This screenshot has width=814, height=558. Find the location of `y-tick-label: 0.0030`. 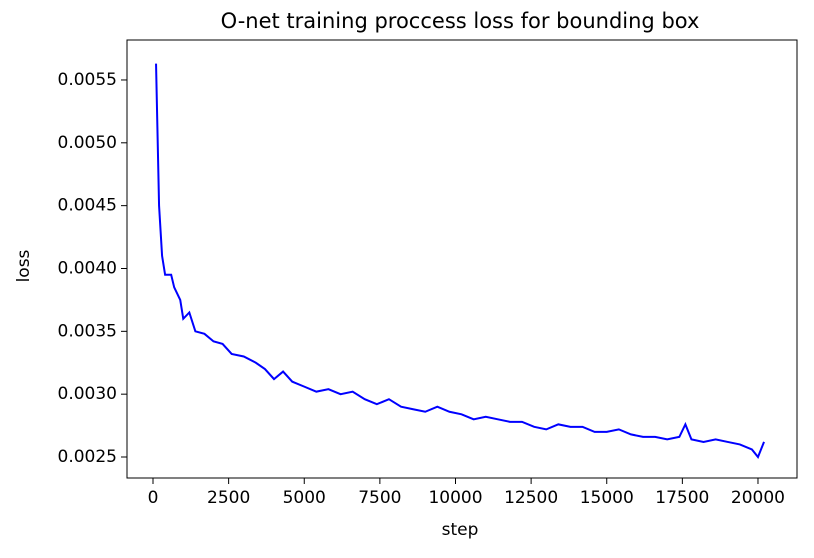

y-tick-label: 0.0030 is located at coordinates (87, 394).